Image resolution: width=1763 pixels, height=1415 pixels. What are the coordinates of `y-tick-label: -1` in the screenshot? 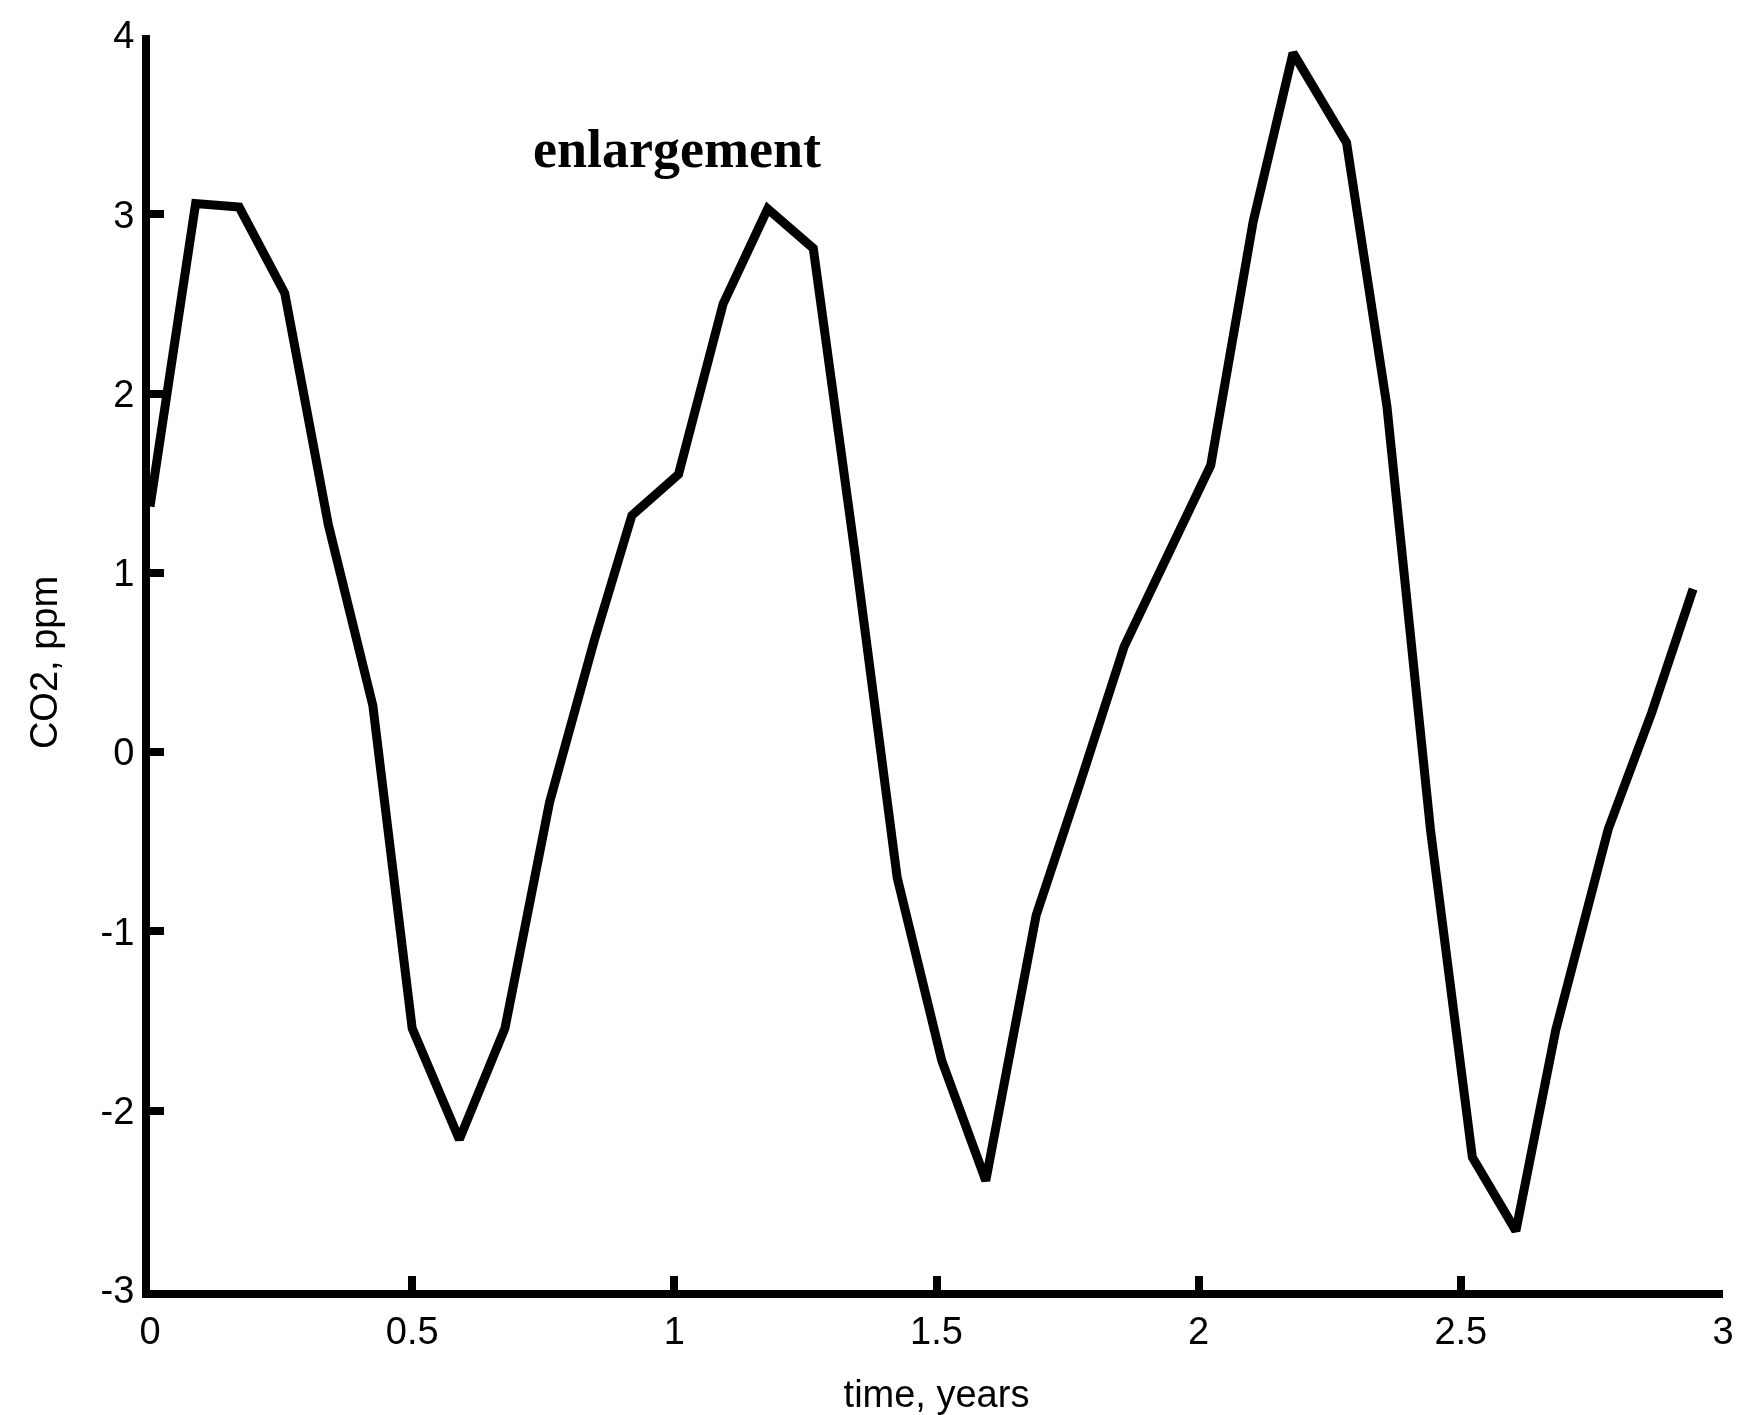 It's located at (117, 931).